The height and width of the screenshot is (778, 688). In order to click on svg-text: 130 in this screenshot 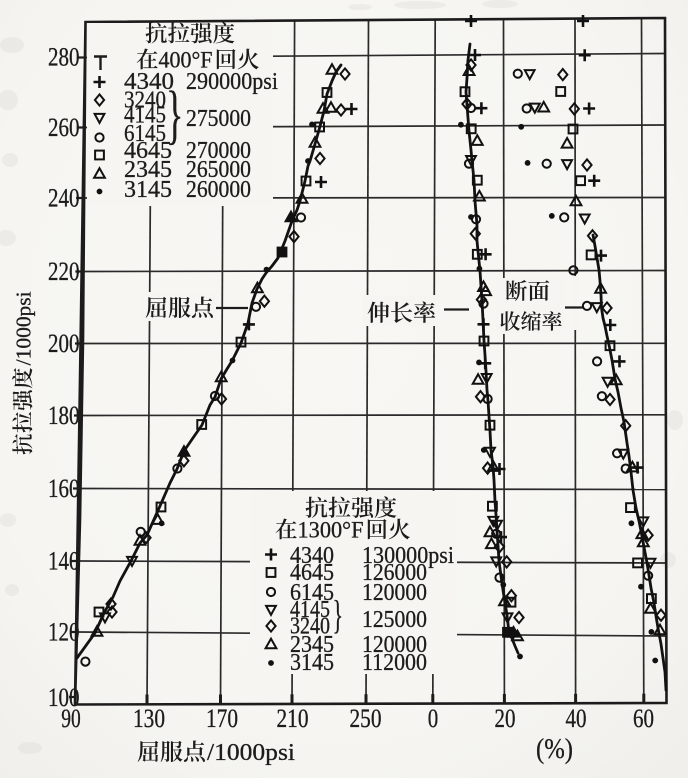, I will do `click(149, 718)`.